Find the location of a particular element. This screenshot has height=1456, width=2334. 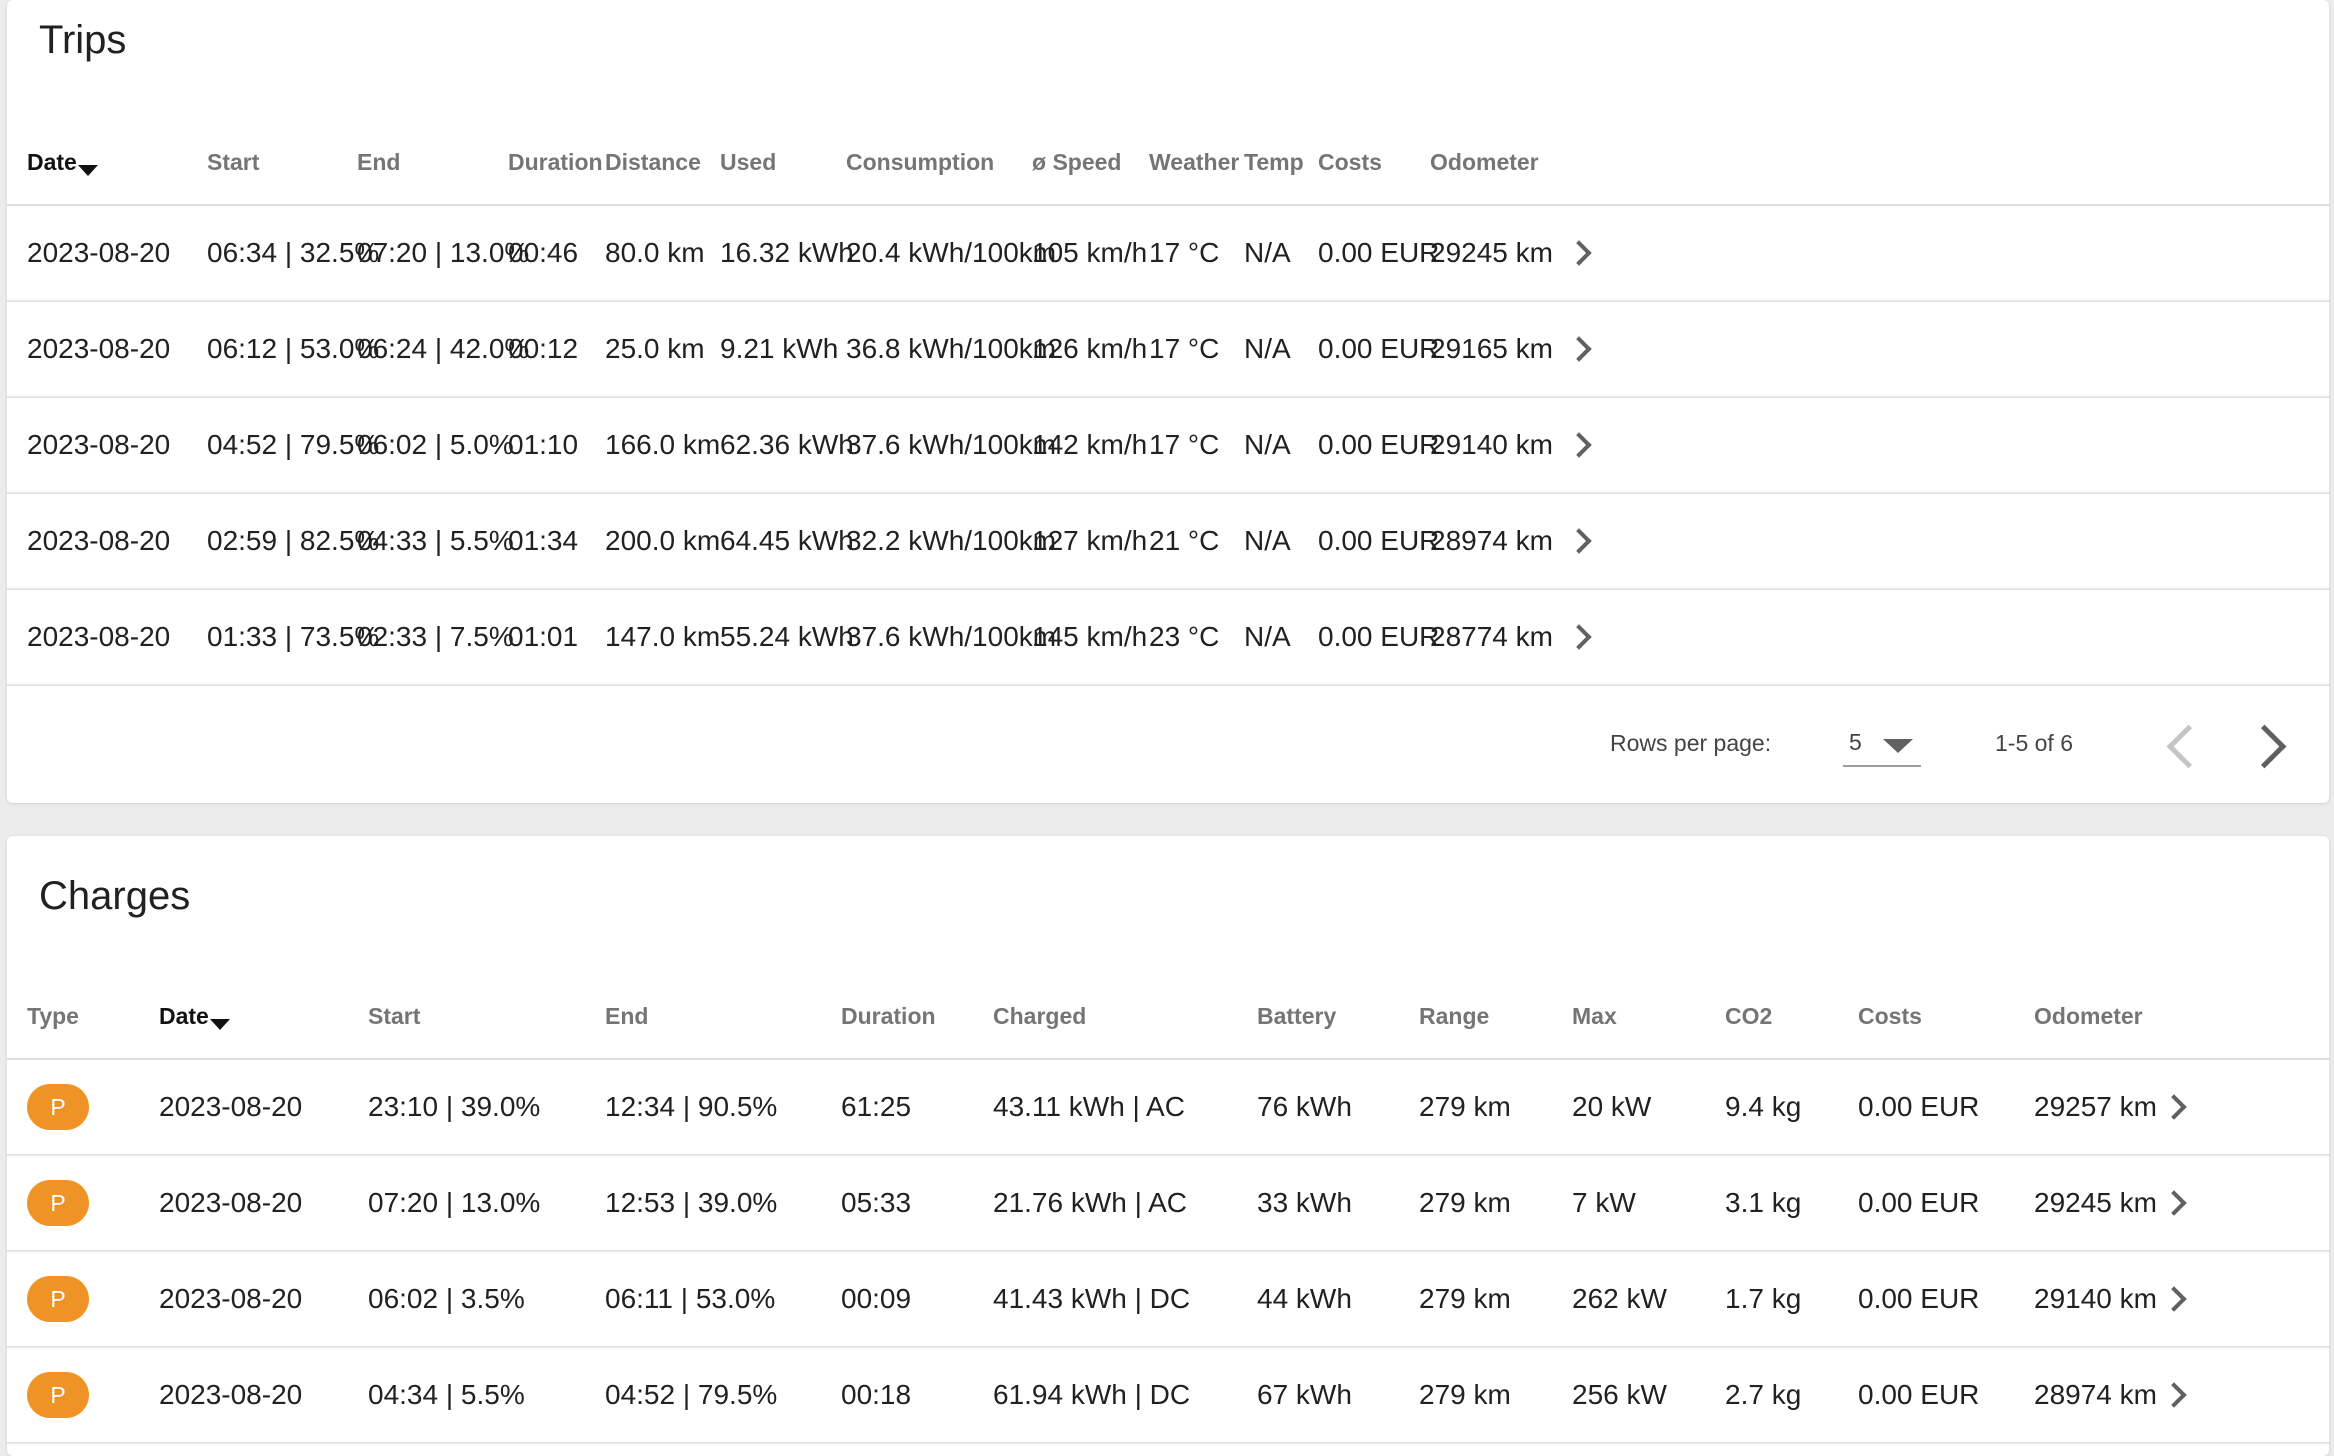

charges-header-end: End is located at coordinates (723, 1016).